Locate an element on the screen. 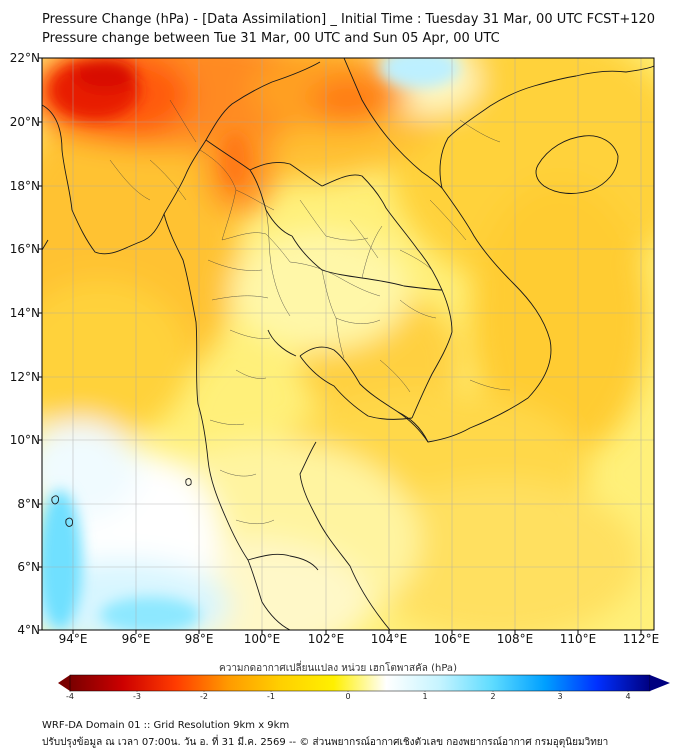 This screenshot has width=676, height=756. lat-label-8n: 8°N is located at coordinates (28, 504).